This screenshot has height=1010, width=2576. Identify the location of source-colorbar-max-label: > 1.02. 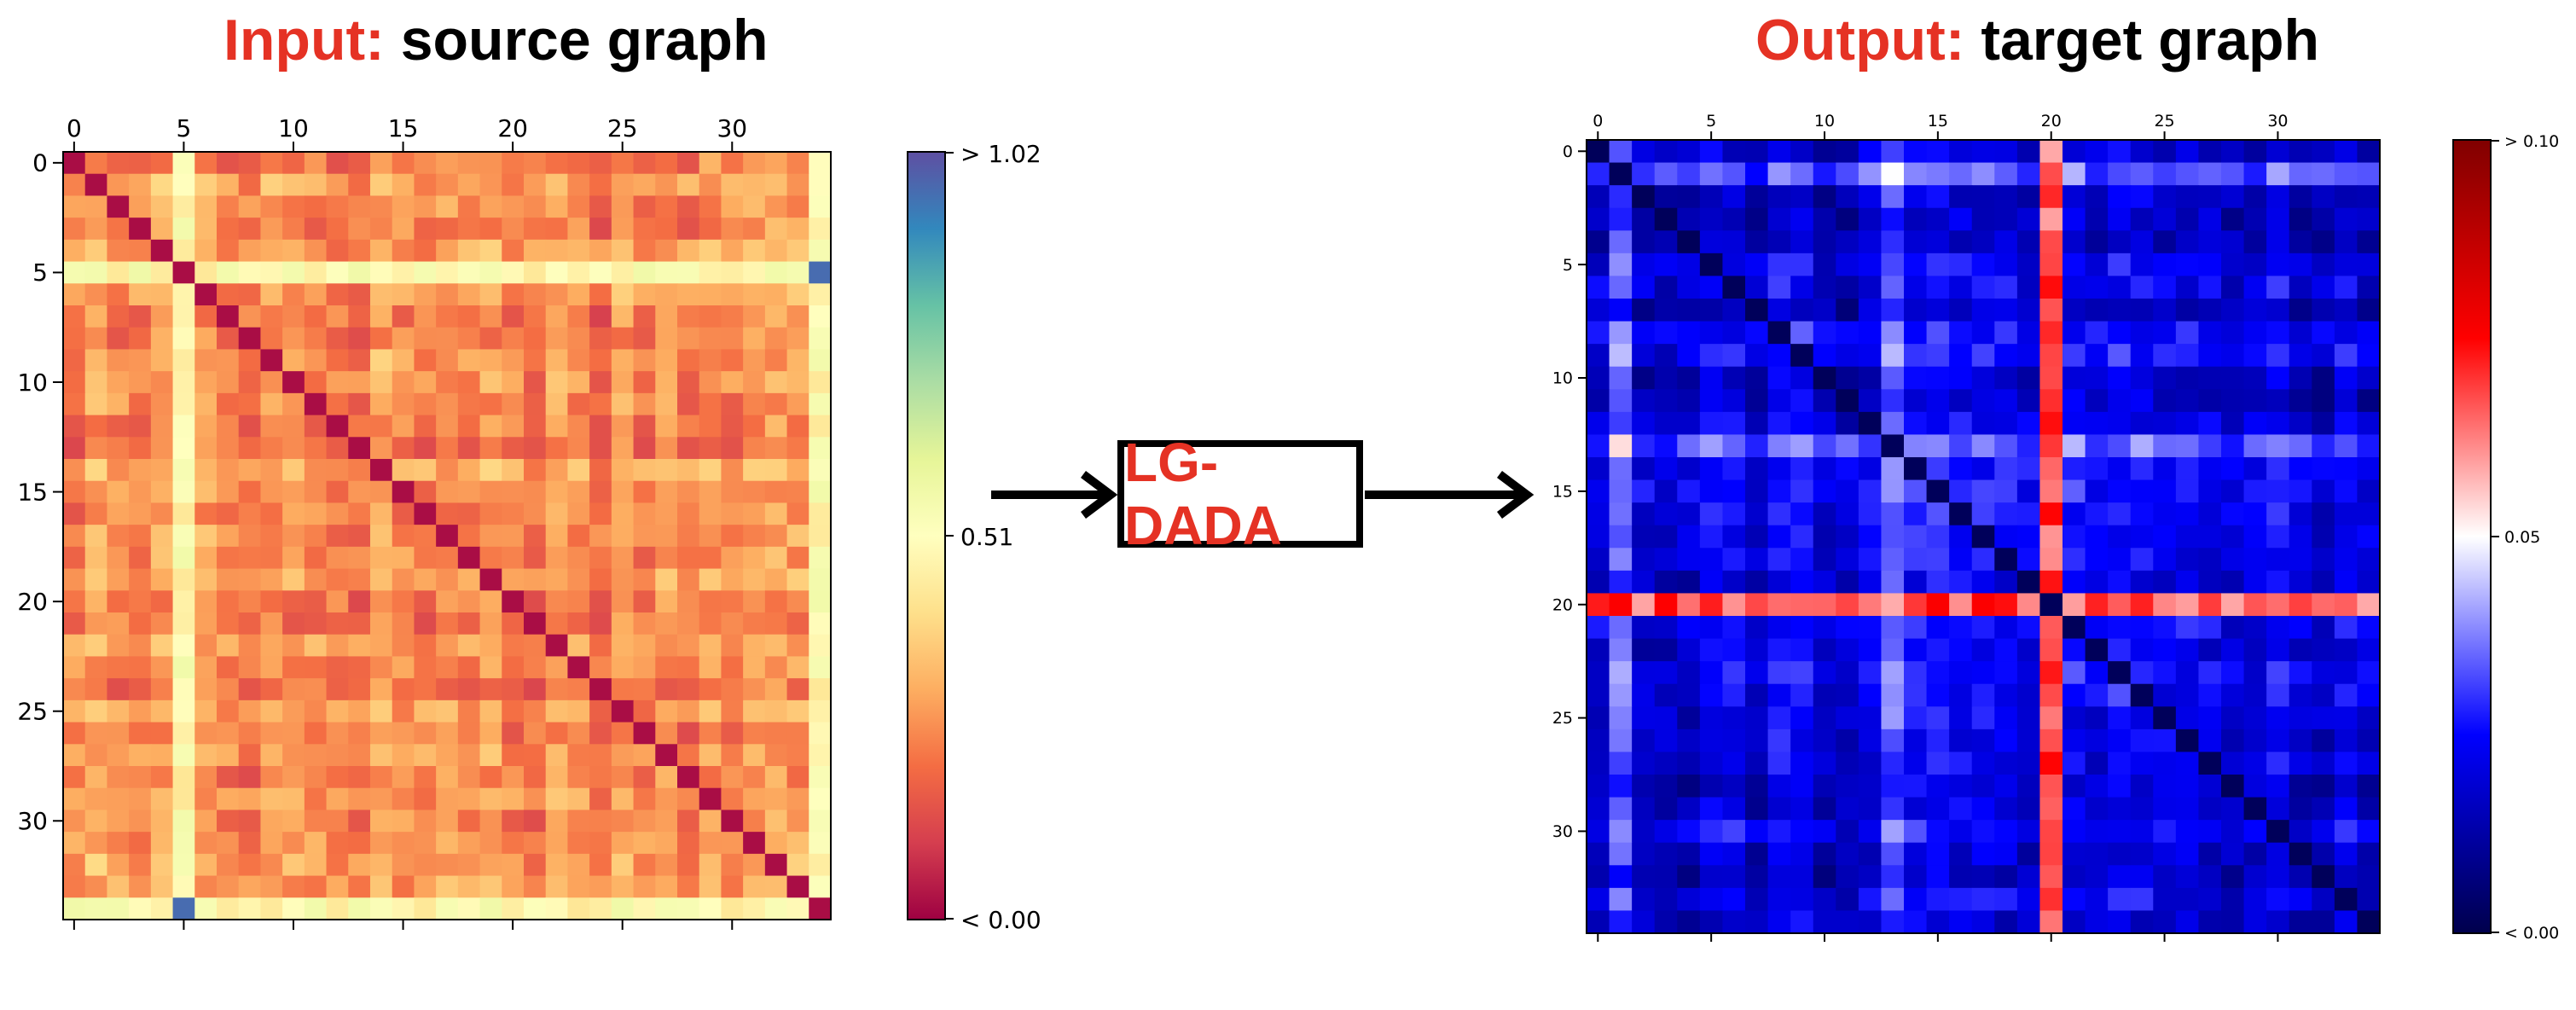
(1000, 154).